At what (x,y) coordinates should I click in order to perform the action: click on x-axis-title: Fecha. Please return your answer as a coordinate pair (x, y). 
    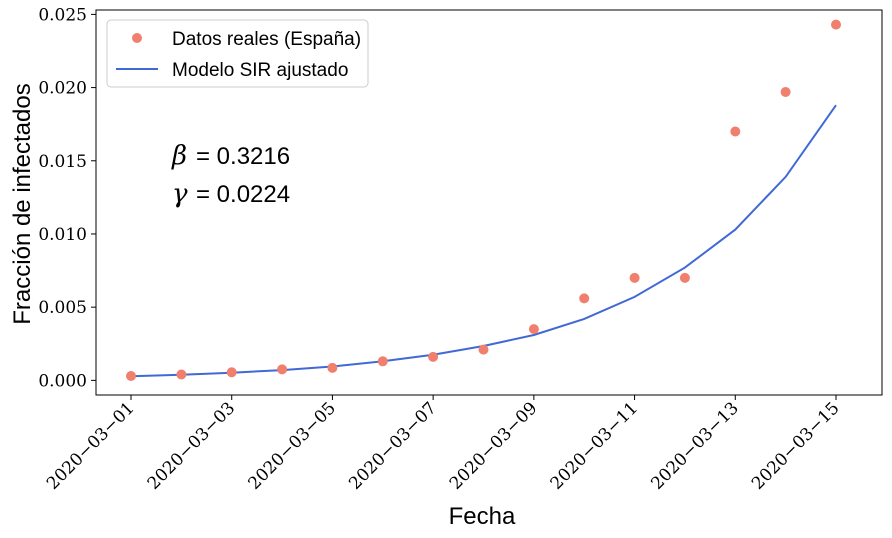
    Looking at the image, I should click on (482, 516).